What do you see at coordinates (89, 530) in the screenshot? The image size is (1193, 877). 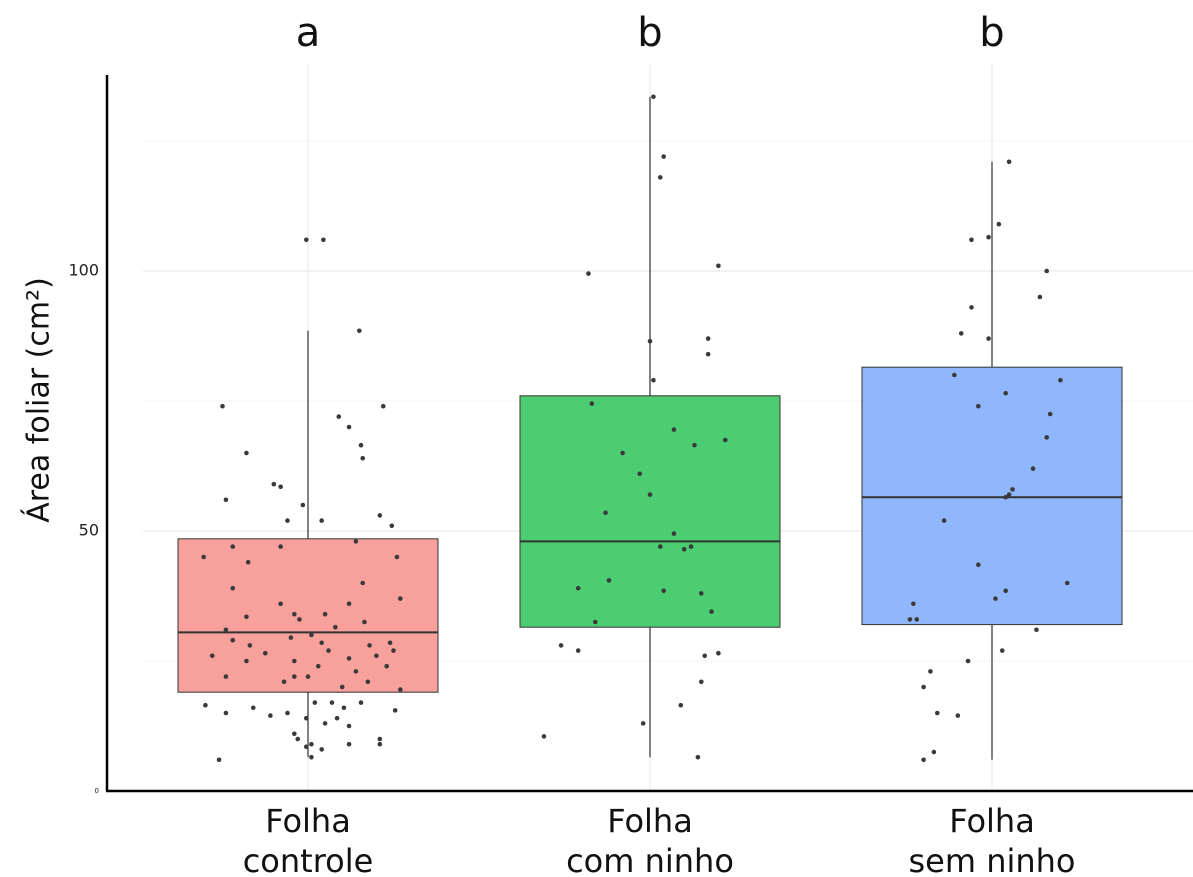 I see `y-tick-label-50: 50` at bounding box center [89, 530].